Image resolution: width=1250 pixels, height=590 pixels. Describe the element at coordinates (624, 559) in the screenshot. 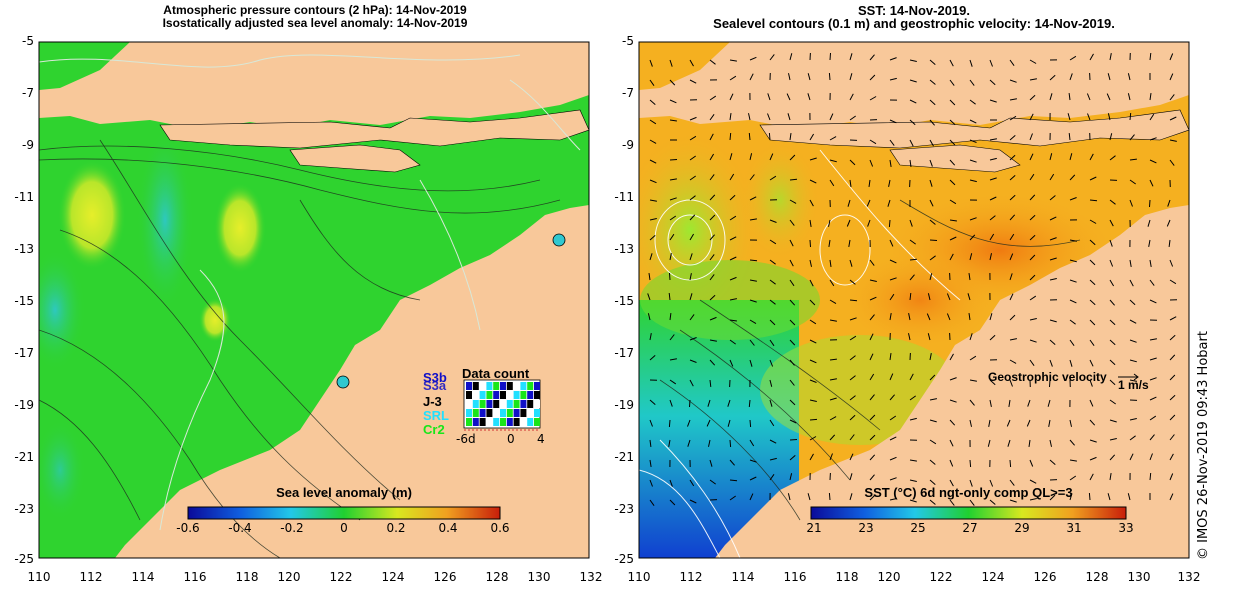

I see `y-tick: -25` at that location.